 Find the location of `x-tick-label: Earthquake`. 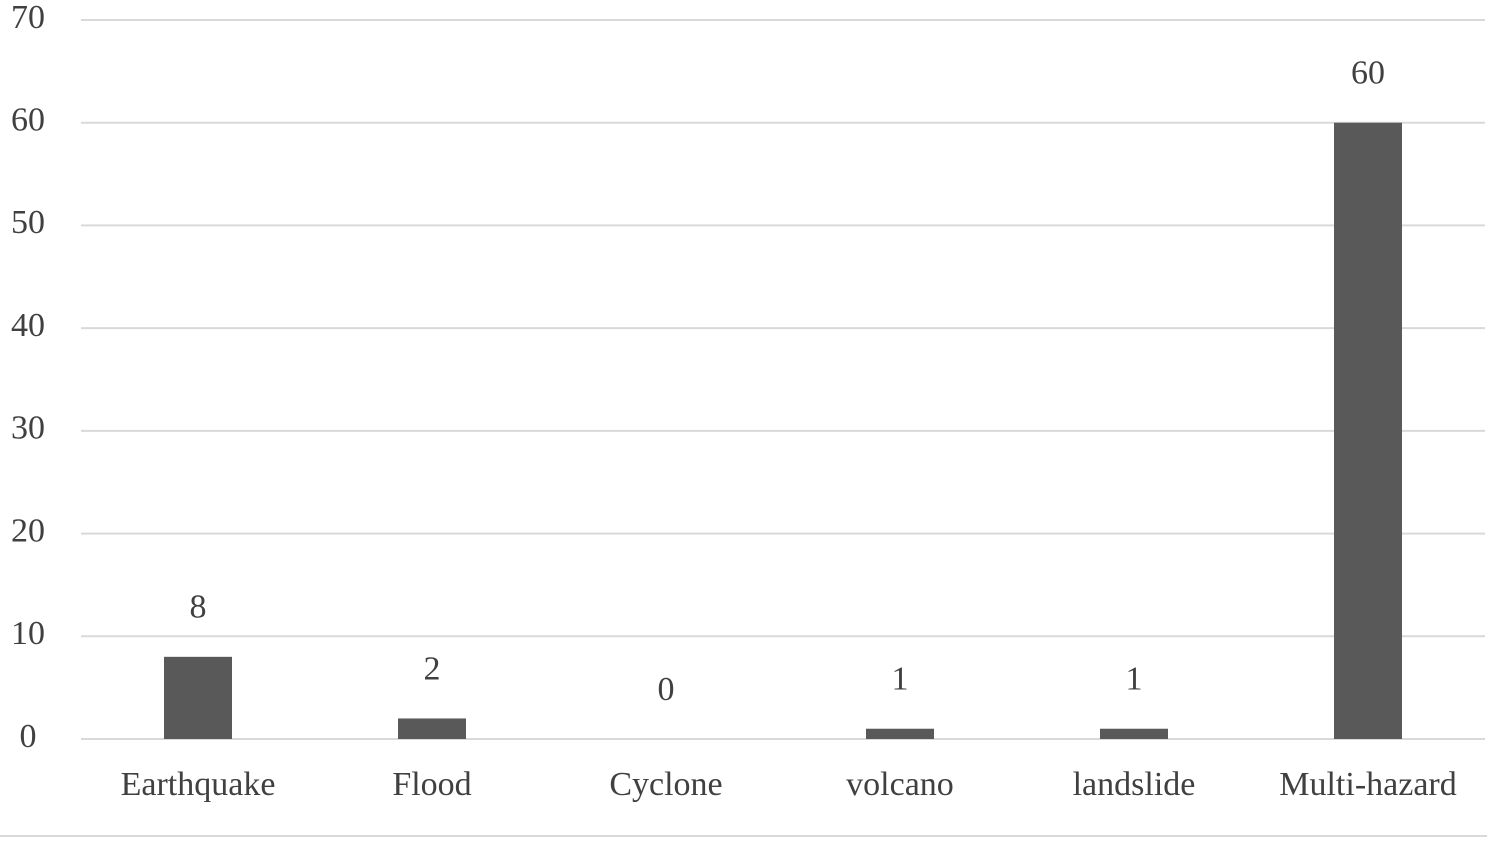

x-tick-label: Earthquake is located at coordinates (198, 784).